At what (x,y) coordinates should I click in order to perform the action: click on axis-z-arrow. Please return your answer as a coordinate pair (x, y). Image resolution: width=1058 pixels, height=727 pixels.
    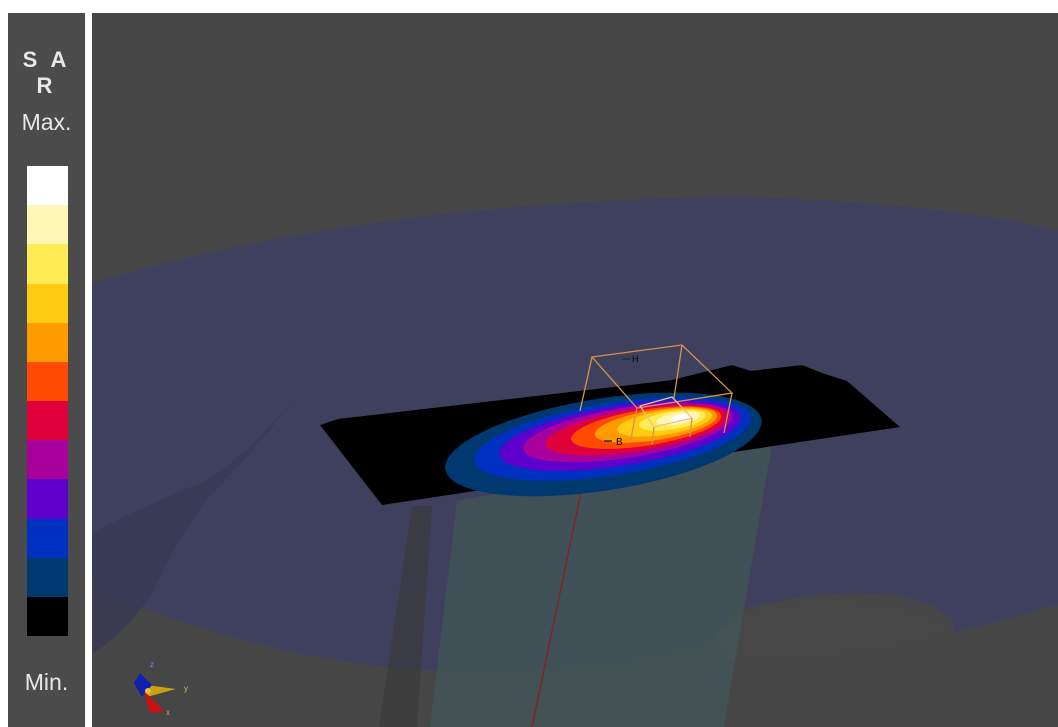
    Looking at the image, I should click on (143, 685).